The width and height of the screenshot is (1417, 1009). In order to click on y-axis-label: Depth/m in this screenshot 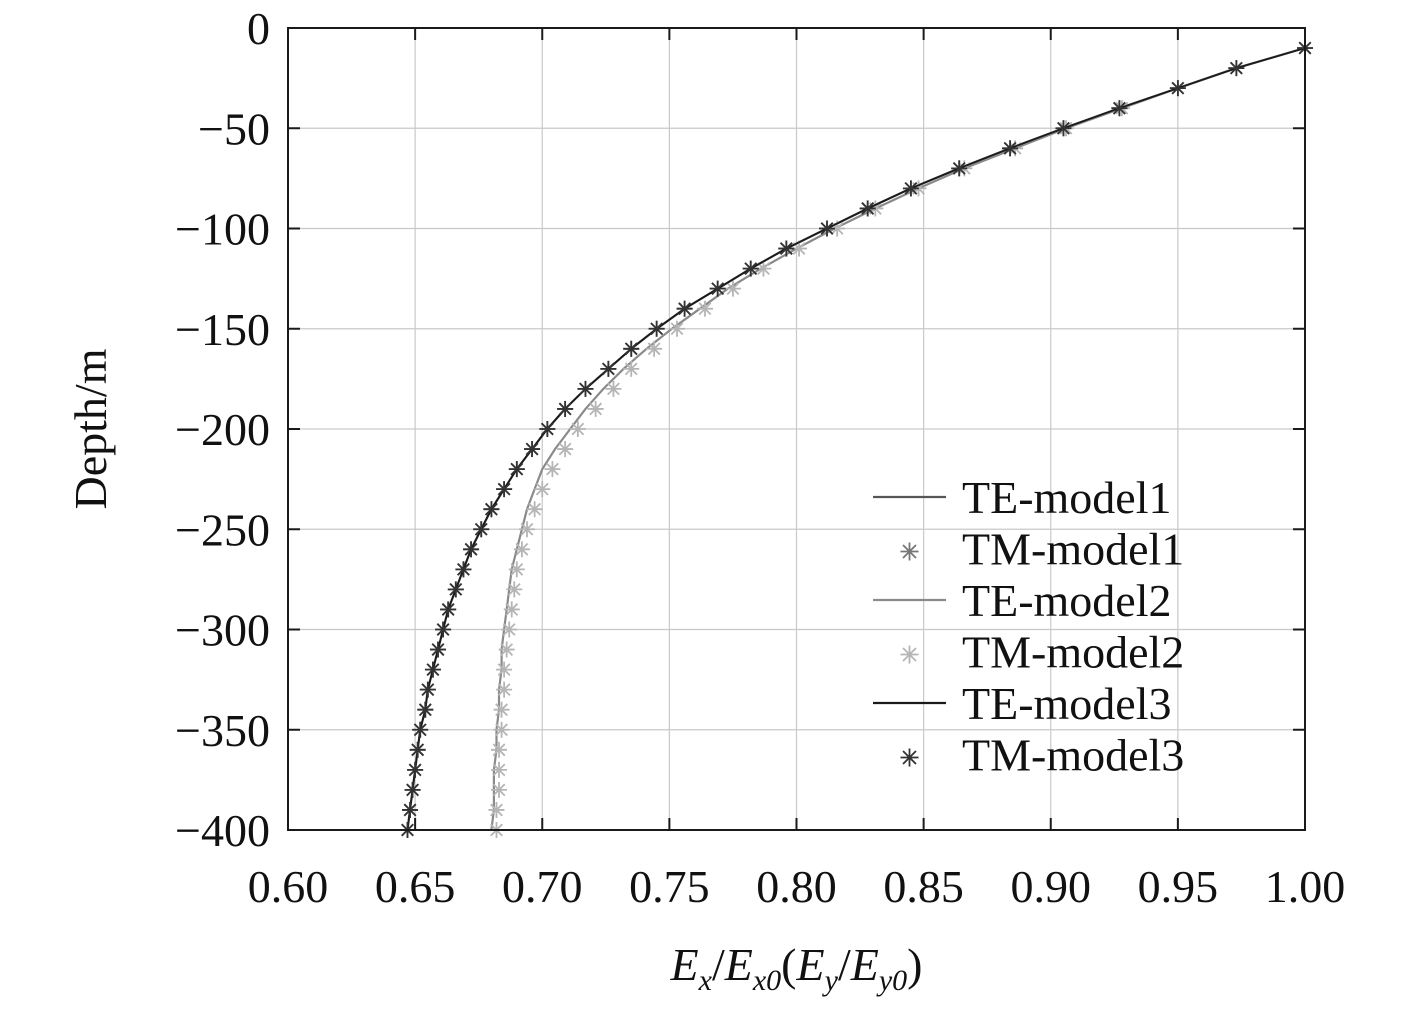, I will do `click(90, 428)`.